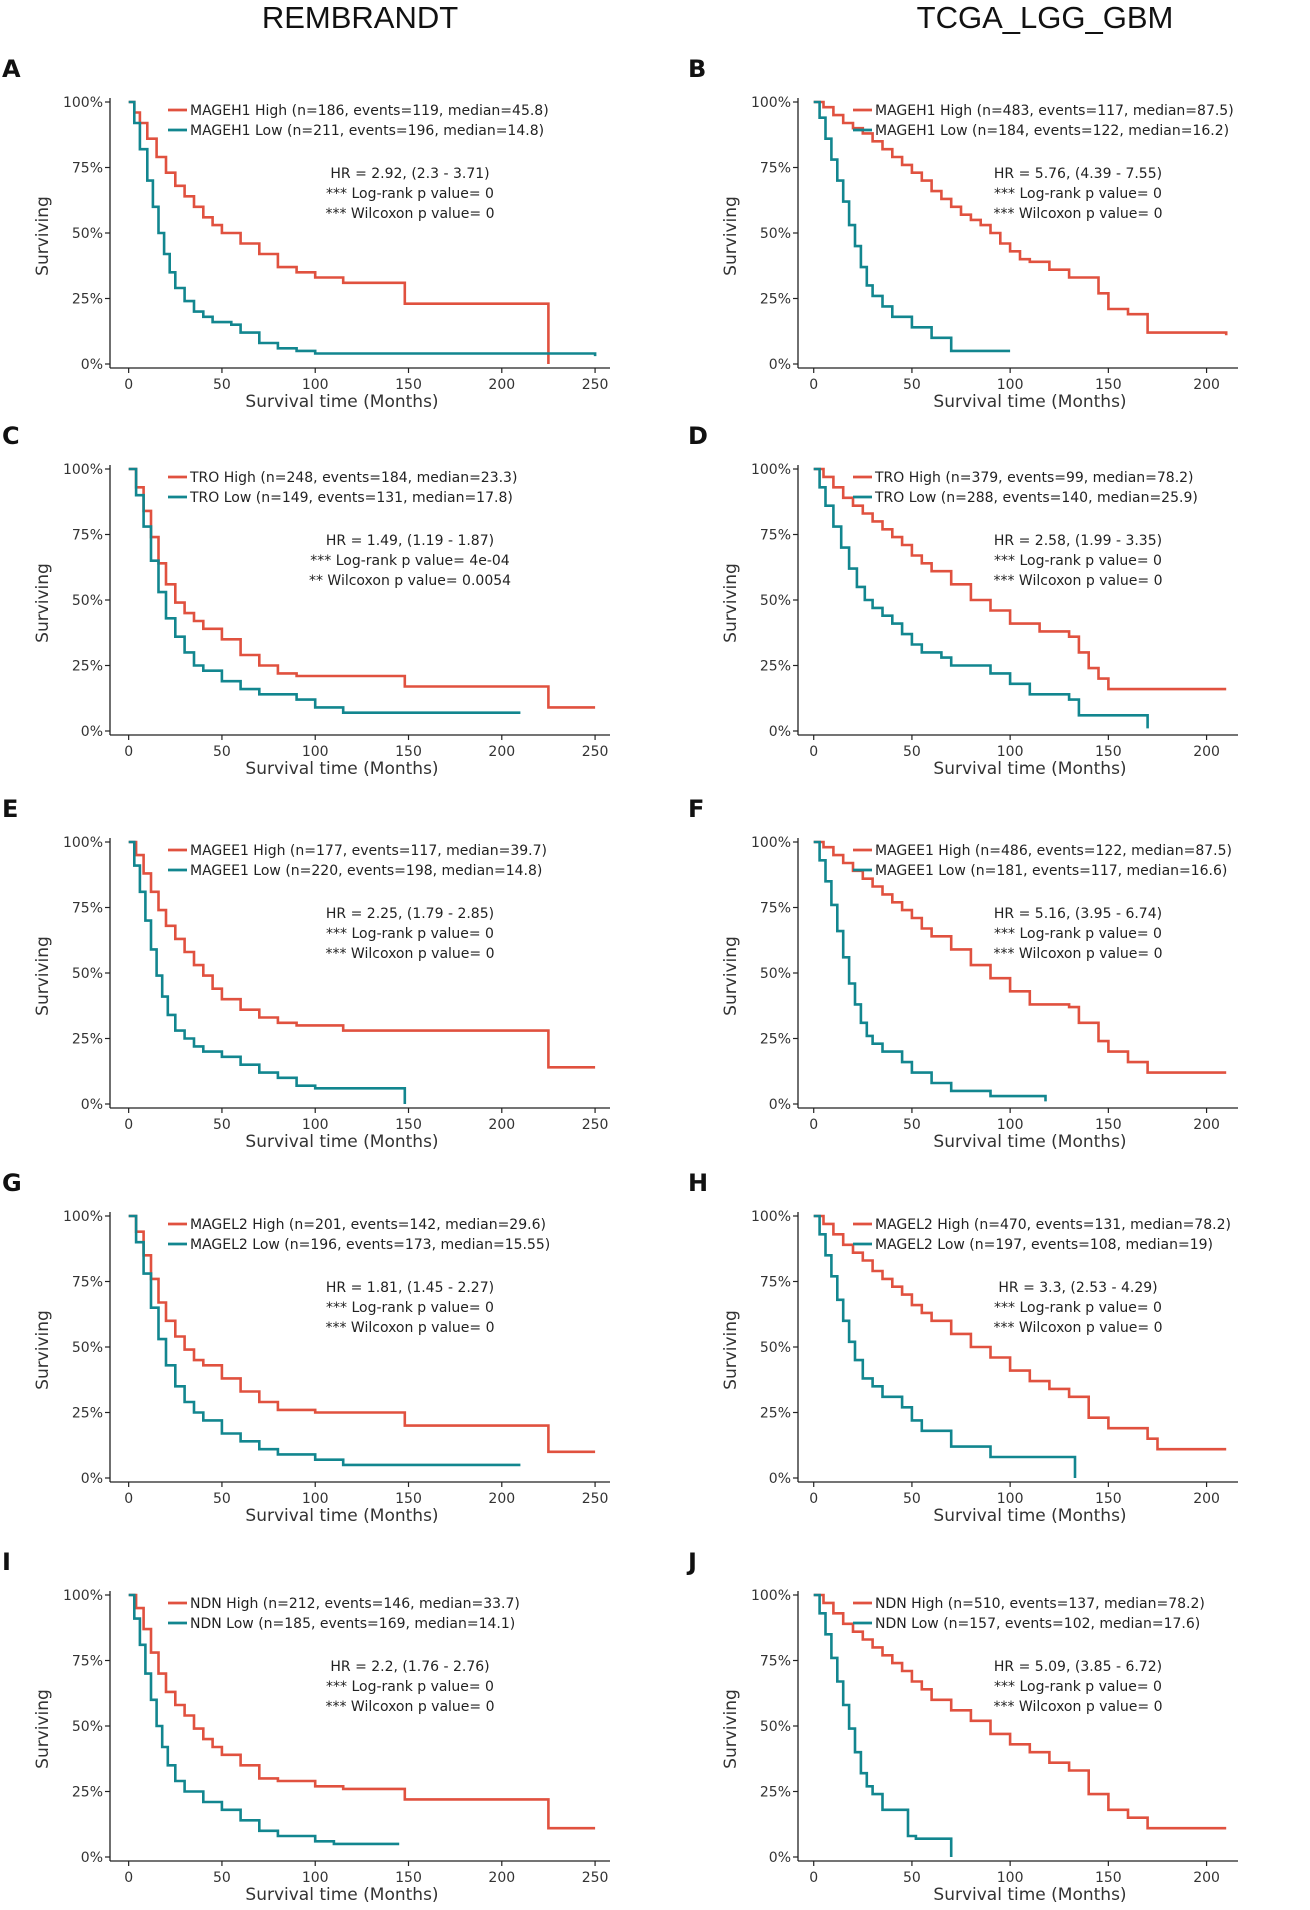 Image resolution: width=1310 pixels, height=1910 pixels. I want to click on panel-g-stat-wilcoxon: *** Wilcoxon p value= 0, so click(409, 1328).